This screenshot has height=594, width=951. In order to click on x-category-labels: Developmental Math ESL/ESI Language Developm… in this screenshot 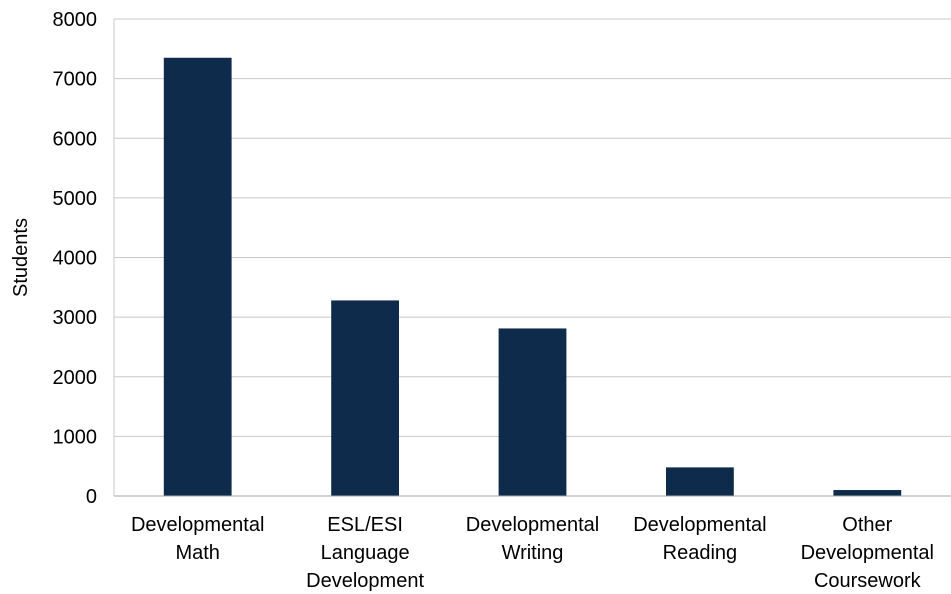, I will do `click(532, 553)`.